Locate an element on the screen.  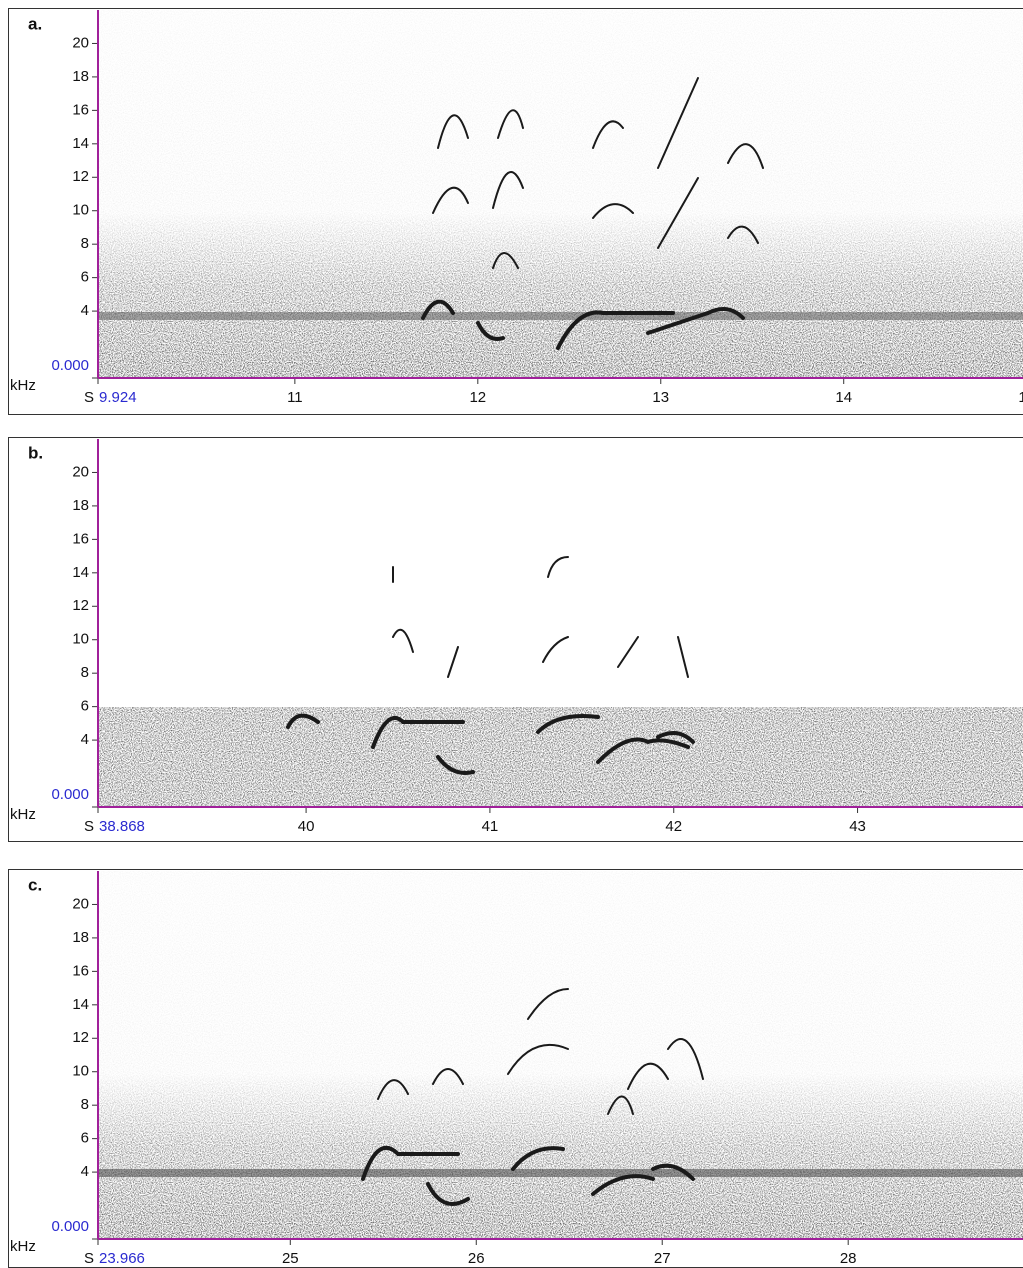
x-tick-label: 11 is located at coordinates (295, 397).